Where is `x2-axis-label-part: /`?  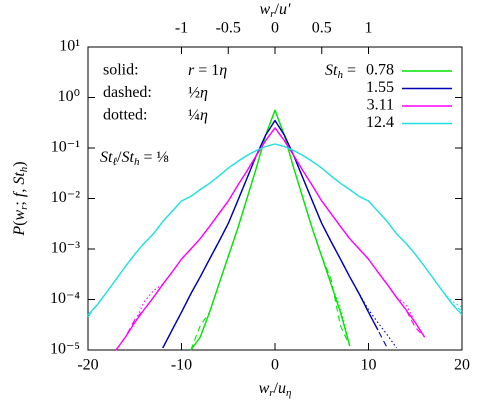 x2-axis-label-part: / is located at coordinates (277, 9).